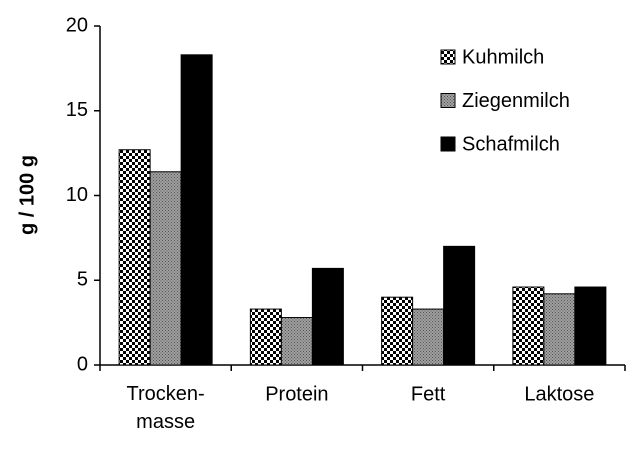 This screenshot has height=457, width=627. Describe the element at coordinates (82, 364) in the screenshot. I see `y-tick-label: 0` at that location.